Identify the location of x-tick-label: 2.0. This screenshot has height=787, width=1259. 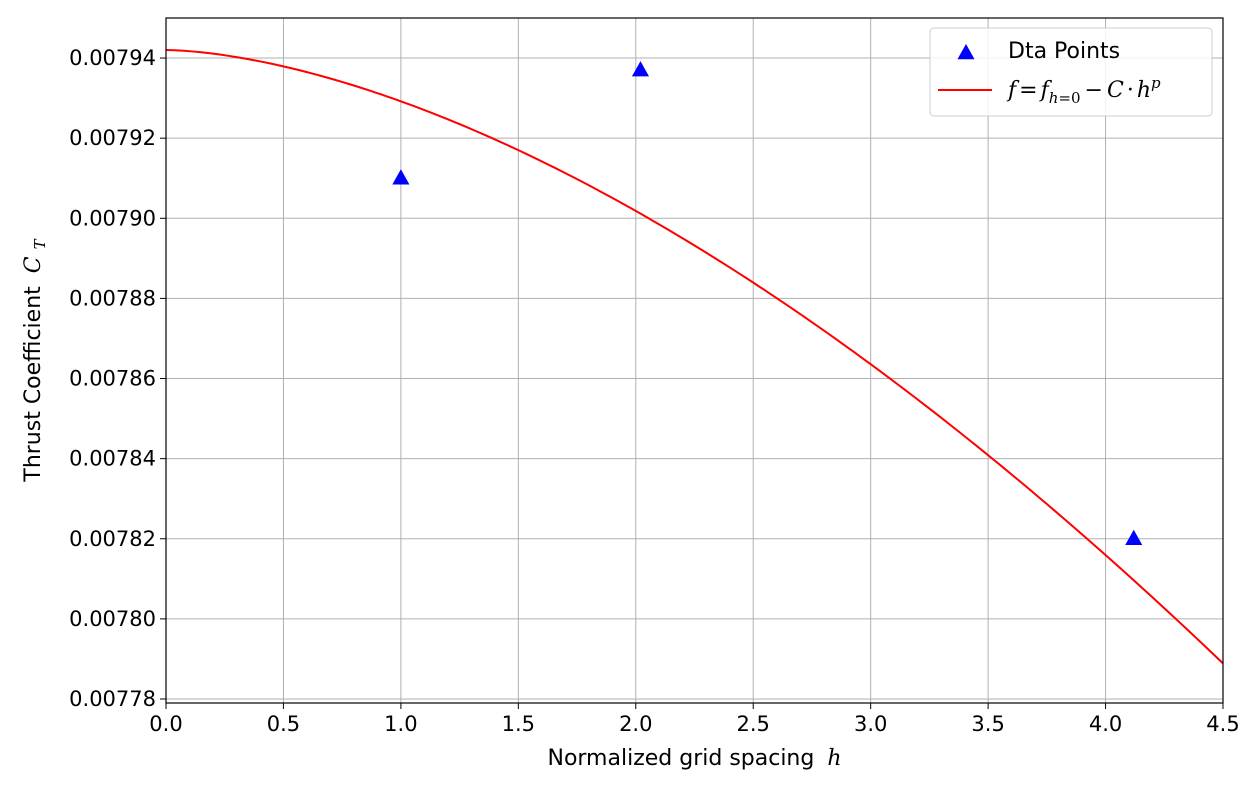
(635, 724).